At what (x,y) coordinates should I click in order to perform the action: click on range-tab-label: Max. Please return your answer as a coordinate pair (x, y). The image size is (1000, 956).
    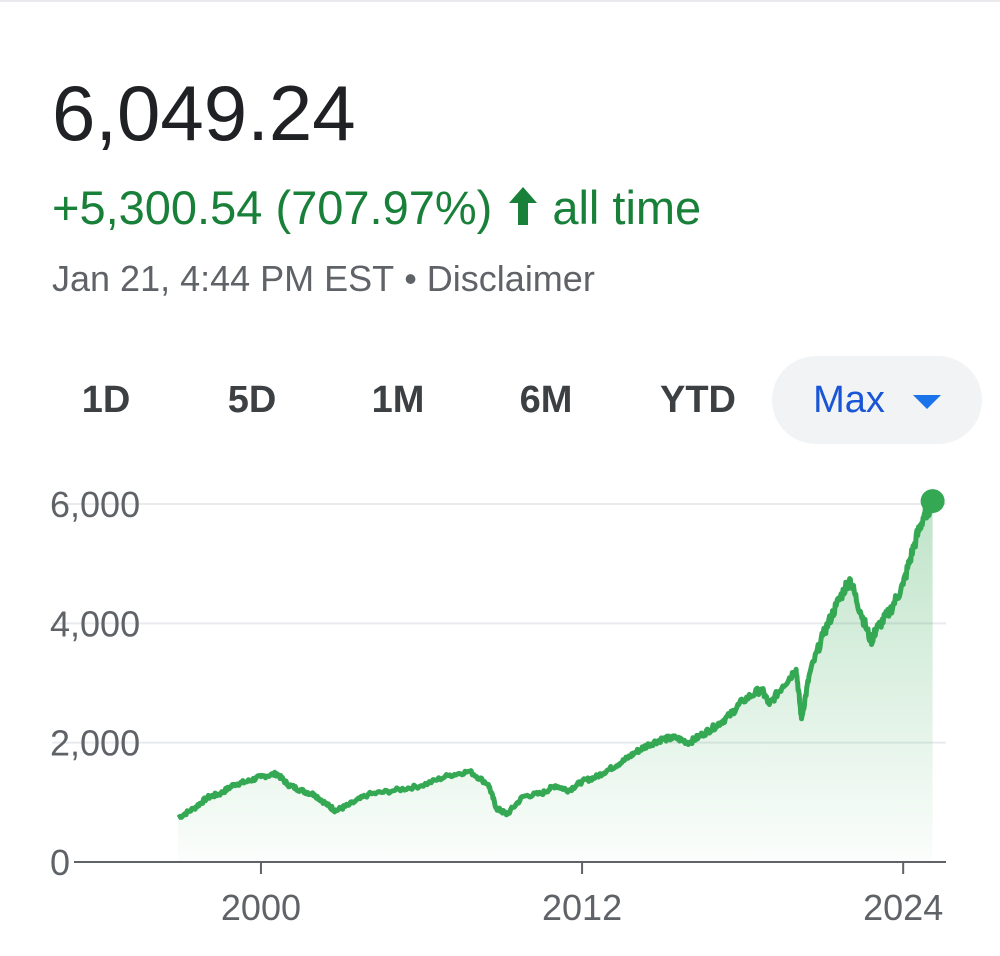
    Looking at the image, I should click on (849, 399).